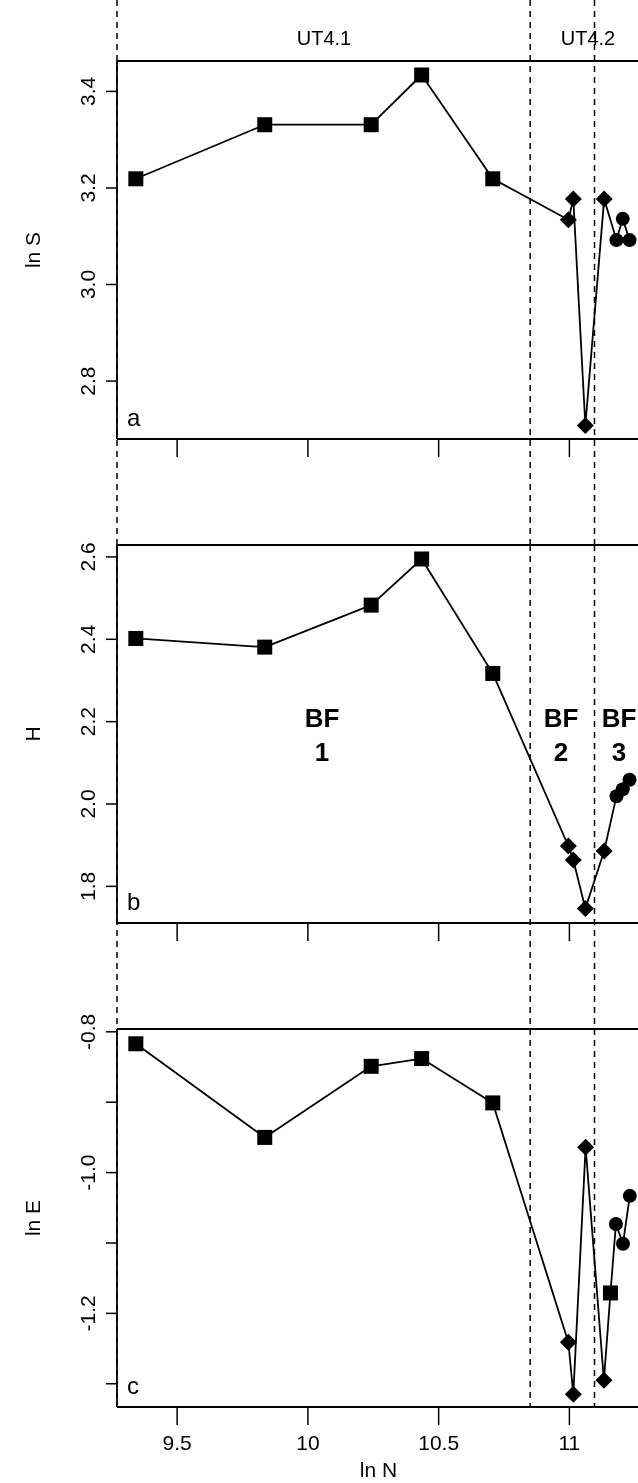 The image size is (638, 1483). What do you see at coordinates (87, 557) in the screenshot?
I see `y-tick-label: 2.6` at bounding box center [87, 557].